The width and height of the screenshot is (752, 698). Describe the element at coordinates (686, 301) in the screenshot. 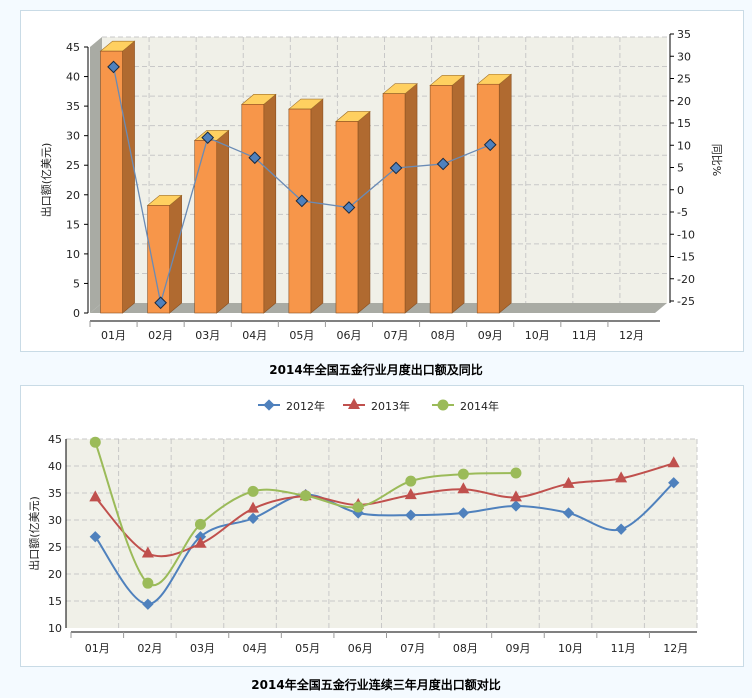

I see `y2-tick-label: -25` at that location.